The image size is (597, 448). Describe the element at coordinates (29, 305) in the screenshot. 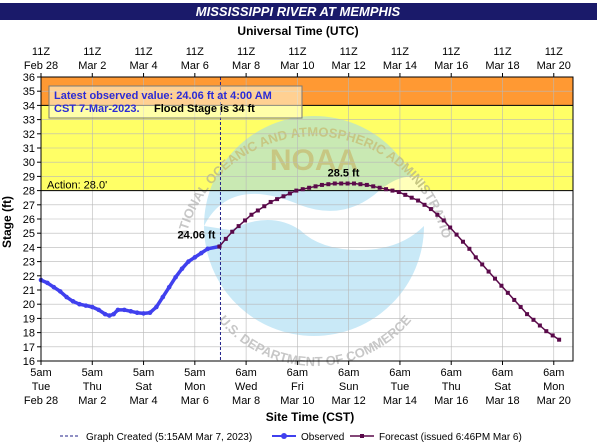

I see `y-tick-label: 20` at that location.